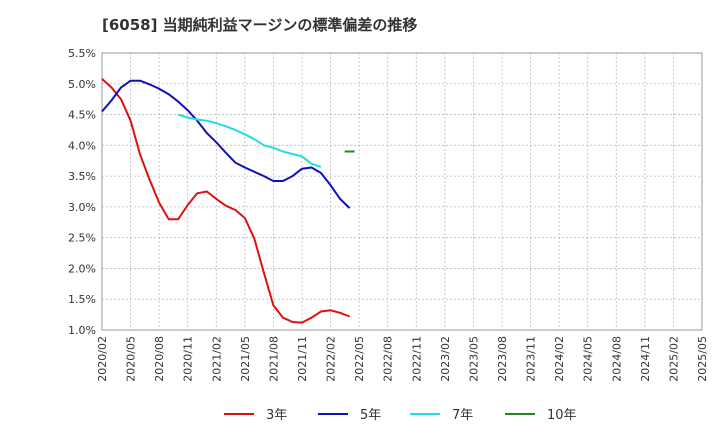  Describe the element at coordinates (673, 359) in the screenshot. I see `x-tick-label: 2025/02` at that location.